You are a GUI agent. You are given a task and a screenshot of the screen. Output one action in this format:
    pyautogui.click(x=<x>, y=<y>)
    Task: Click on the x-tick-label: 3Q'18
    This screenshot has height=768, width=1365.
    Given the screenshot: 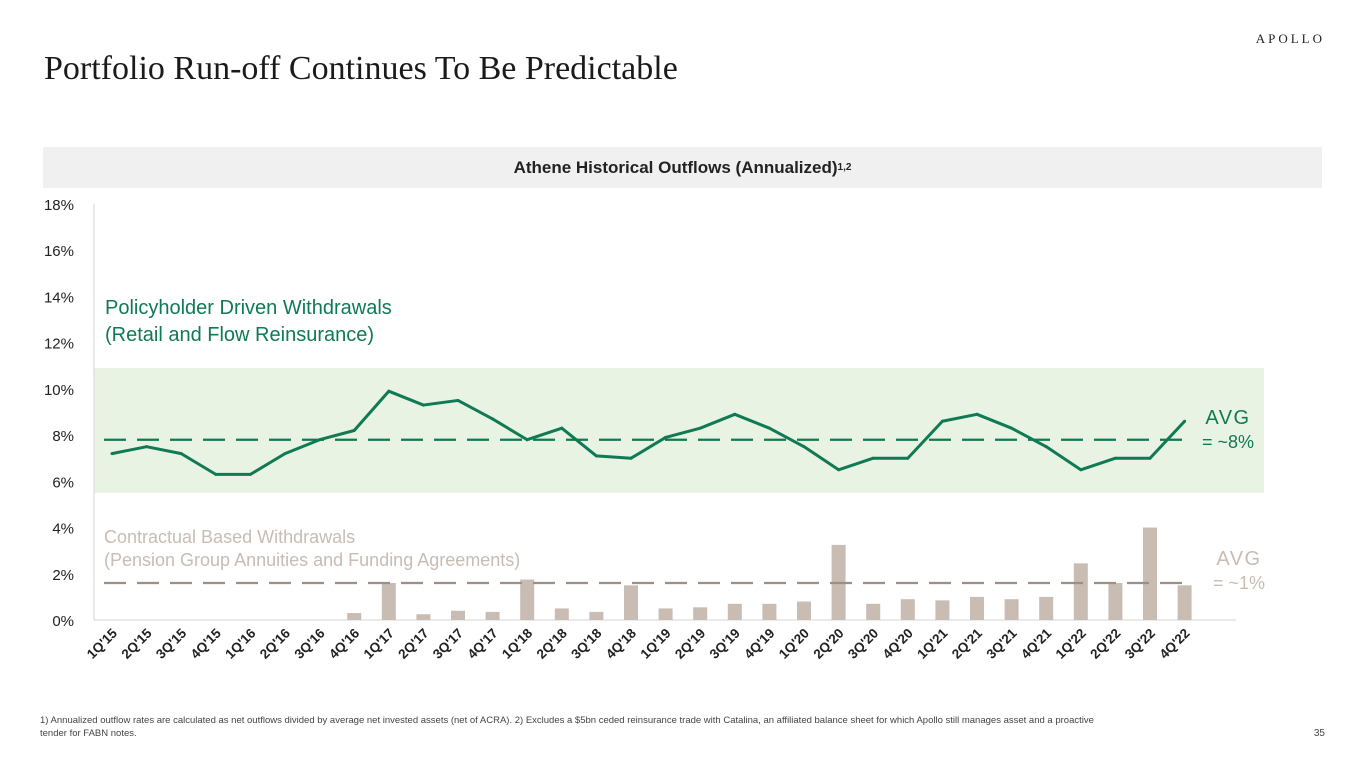 What is the action you would take?
    pyautogui.click(x=586, y=643)
    